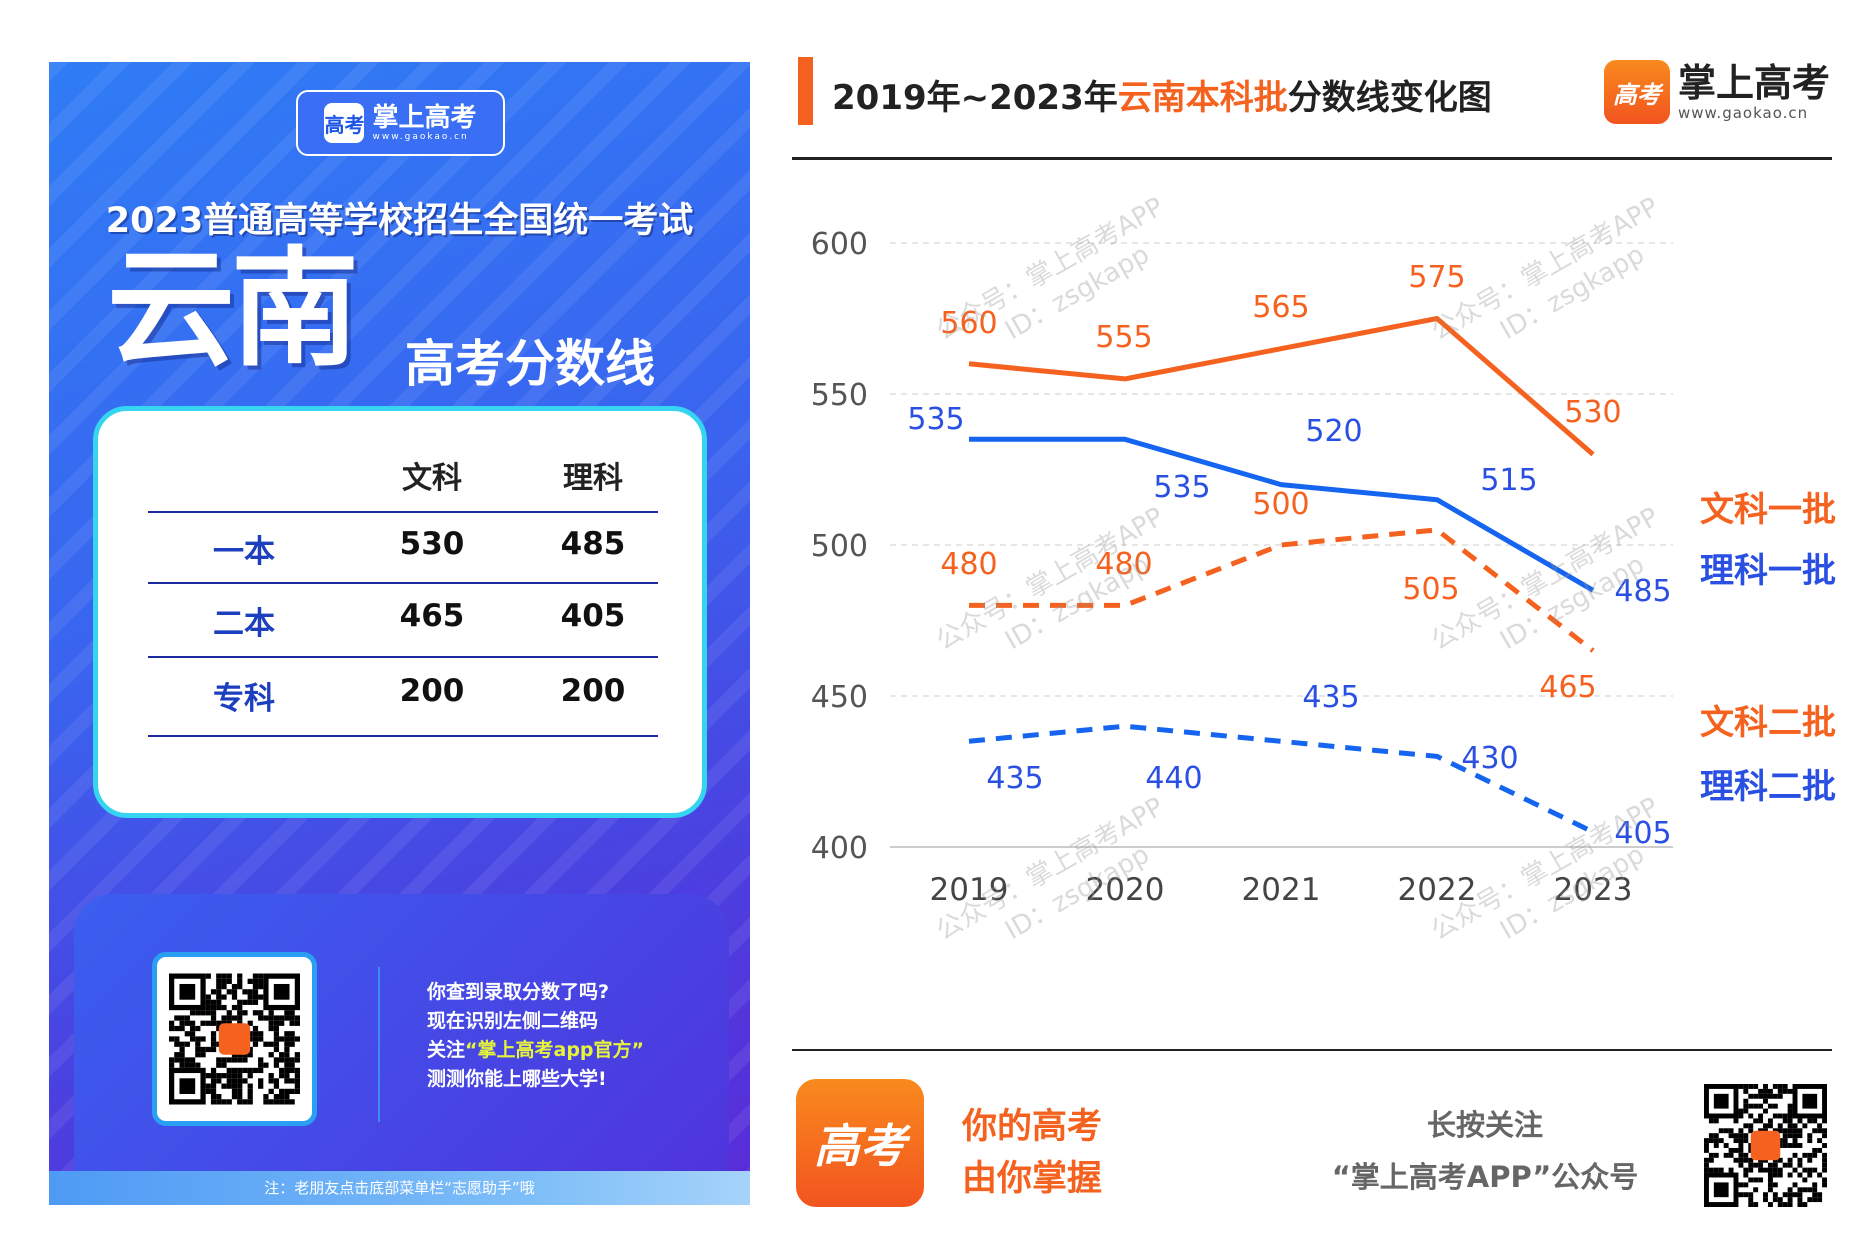 The height and width of the screenshot is (1248, 1865). I want to click on col-header-wenke: 文科, so click(432, 478).